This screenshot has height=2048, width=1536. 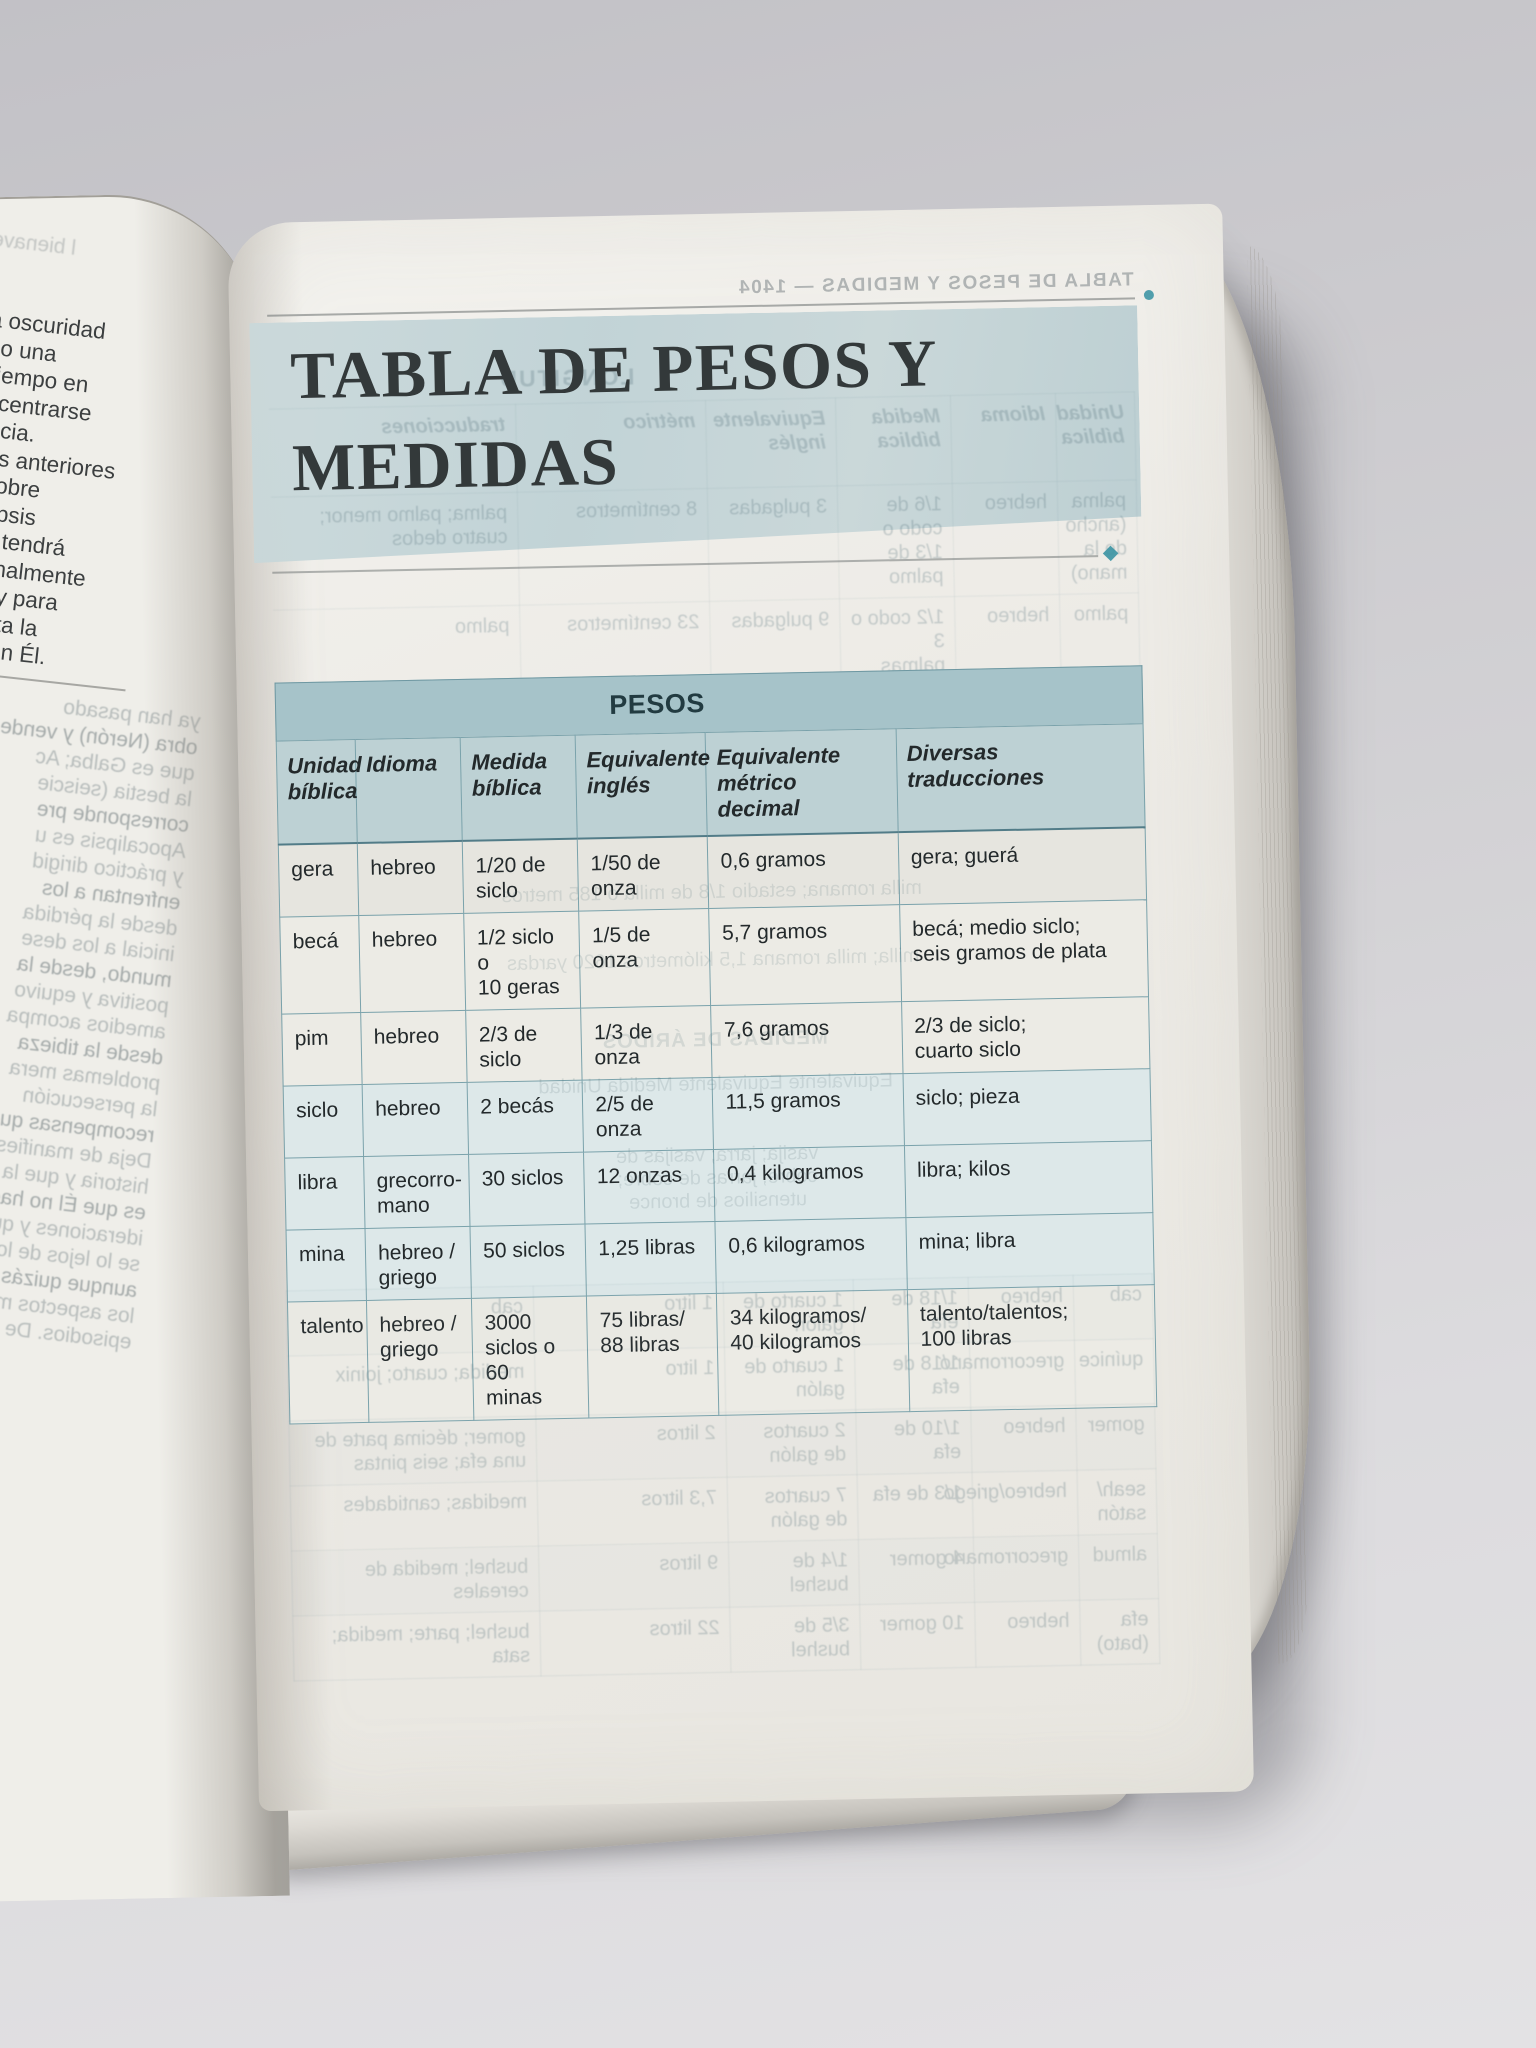 What do you see at coordinates (1027, 1107) in the screenshot?
I see `pesos-cell-traducciones: siclo; pieza` at bounding box center [1027, 1107].